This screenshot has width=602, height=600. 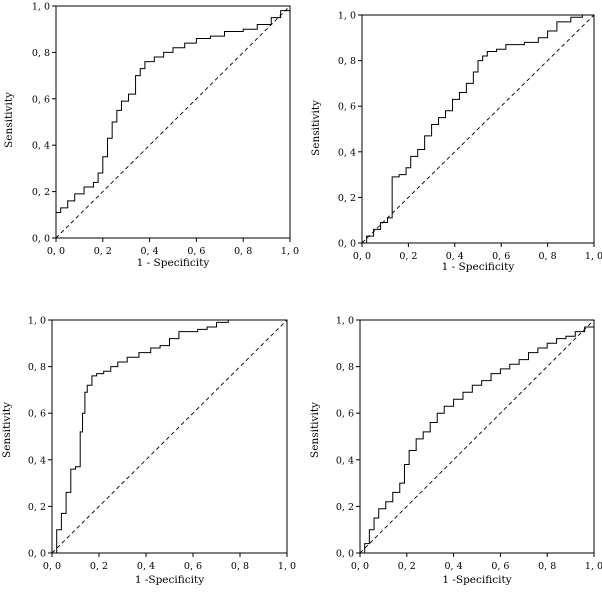 I want to click on roc-curve, so click(x=173, y=109).